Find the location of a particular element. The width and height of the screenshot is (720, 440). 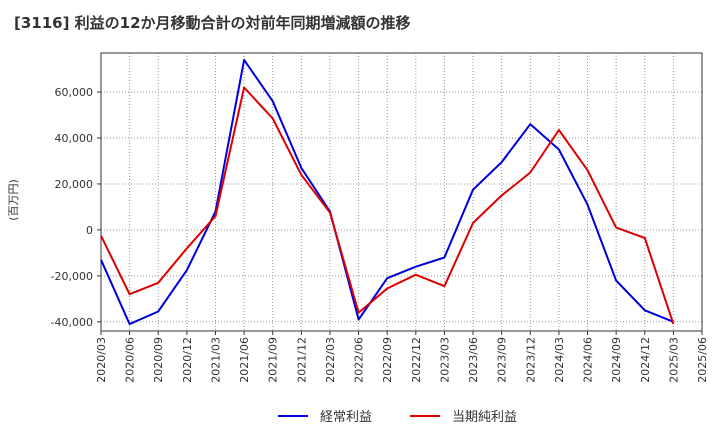

x-tick-label: 2022/12 is located at coordinates (416, 360).